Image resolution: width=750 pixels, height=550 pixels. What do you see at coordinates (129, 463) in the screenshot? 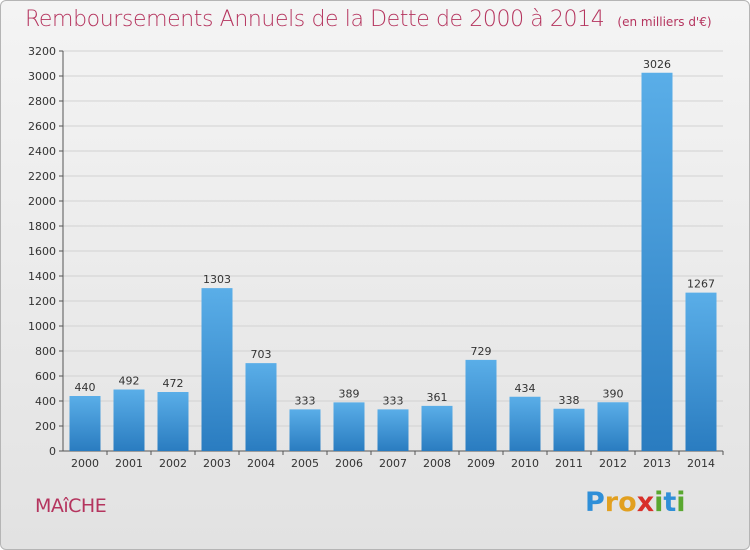
I see `x-tick-label: 2001` at bounding box center [129, 463].